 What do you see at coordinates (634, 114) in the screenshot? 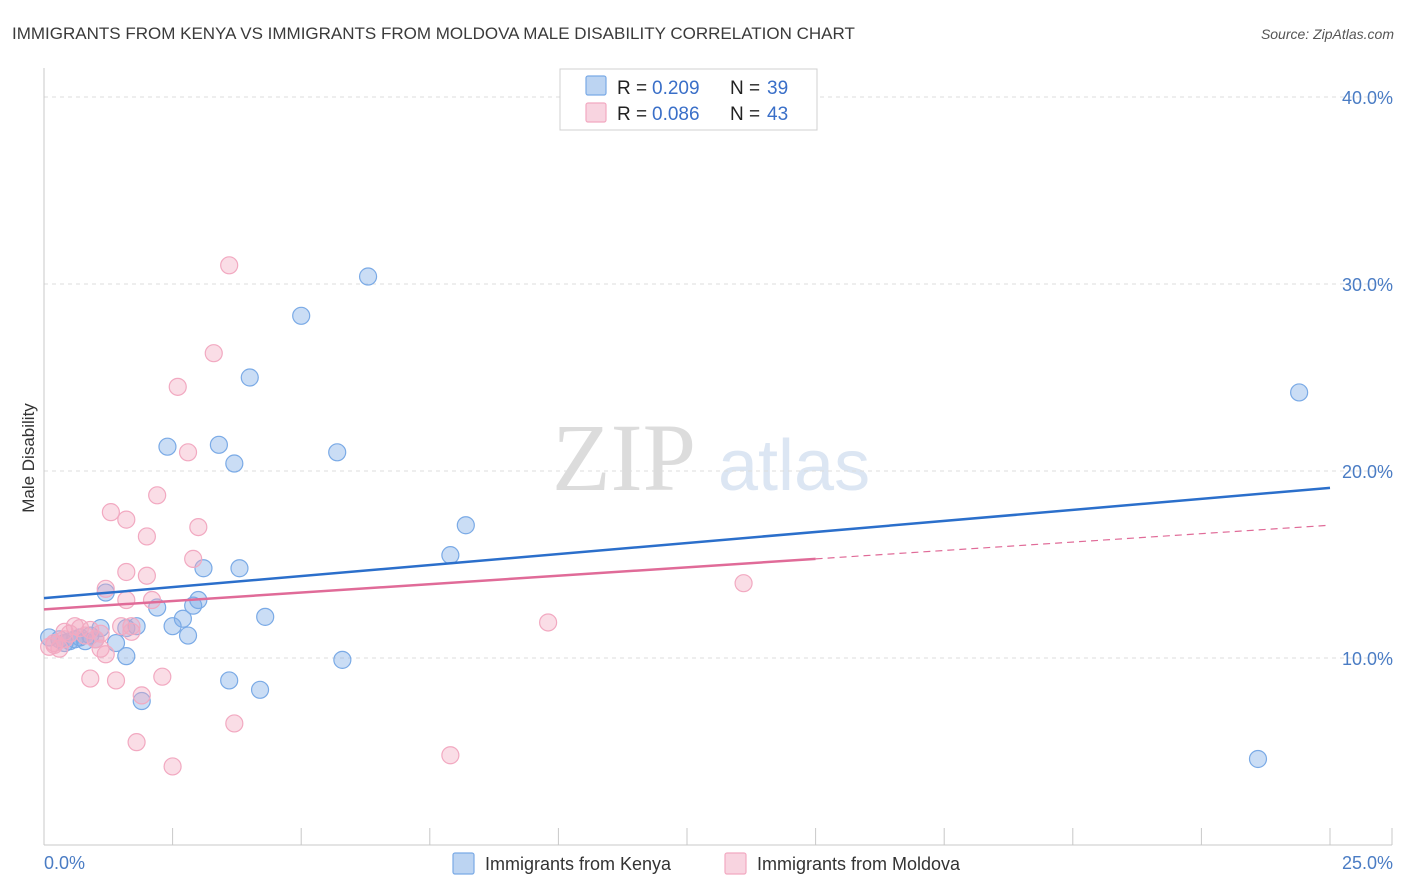
I see `legend-r-label-moldova: R =` at bounding box center [634, 114].